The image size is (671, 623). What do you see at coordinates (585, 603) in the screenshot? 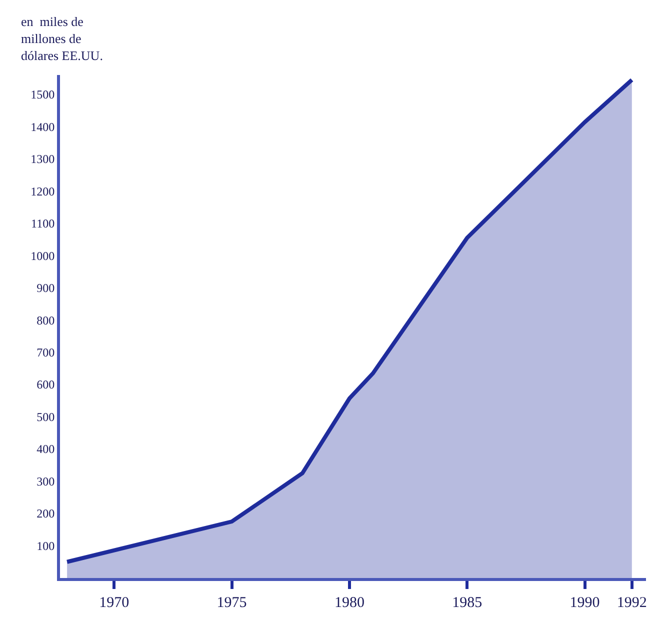
I see `x-tick-label: 1990` at bounding box center [585, 603].